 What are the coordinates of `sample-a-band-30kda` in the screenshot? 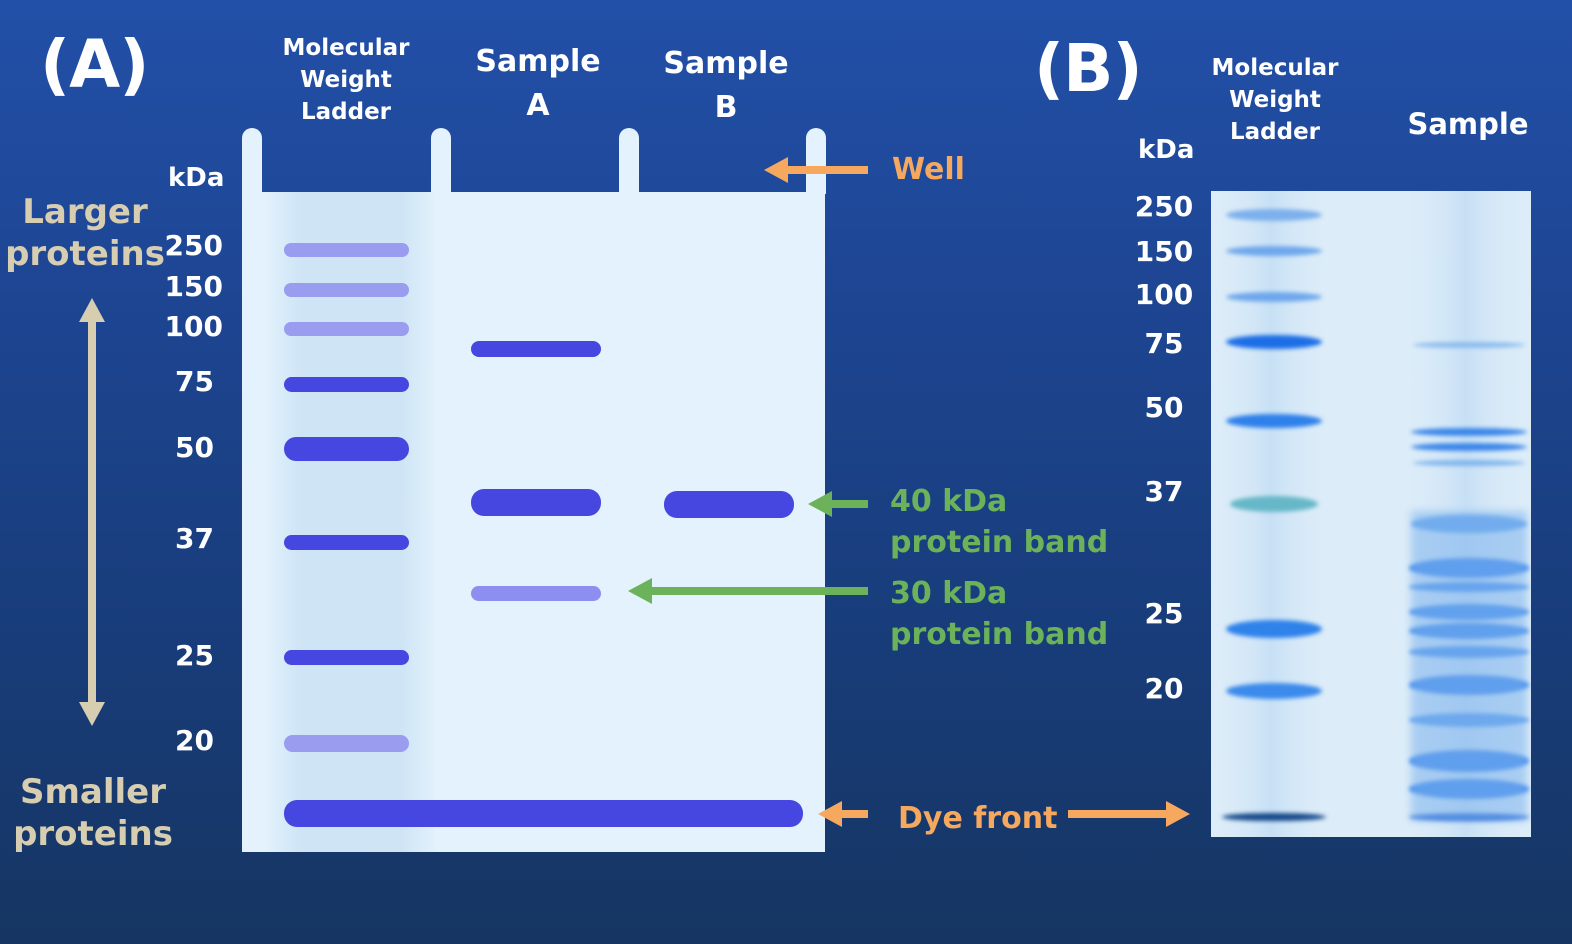 It's located at (536, 593).